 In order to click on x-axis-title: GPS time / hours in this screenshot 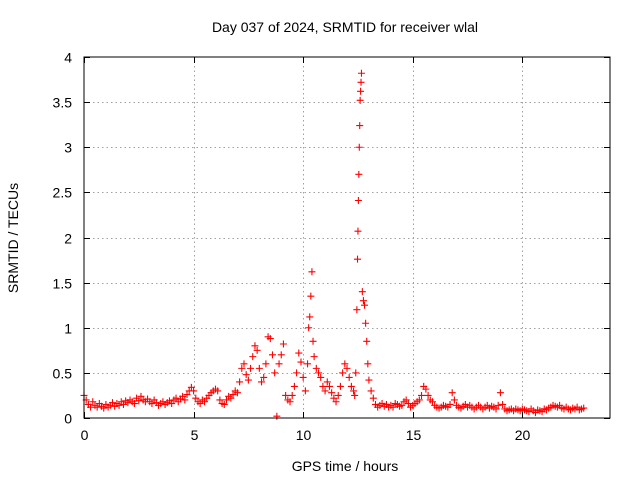, I will do `click(345, 466)`.